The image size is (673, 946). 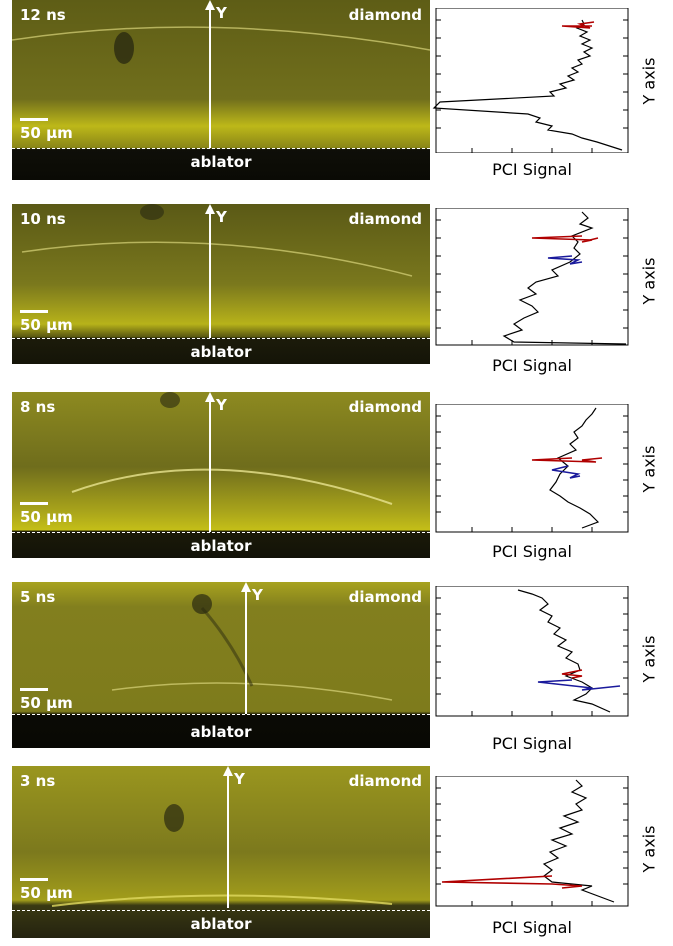 I want to click on time-label: 12 ns, so click(x=43, y=15).